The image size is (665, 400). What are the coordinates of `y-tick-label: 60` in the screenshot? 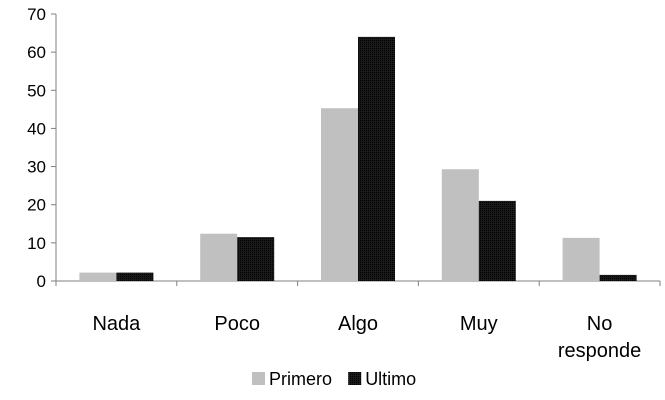 It's located at (36, 52).